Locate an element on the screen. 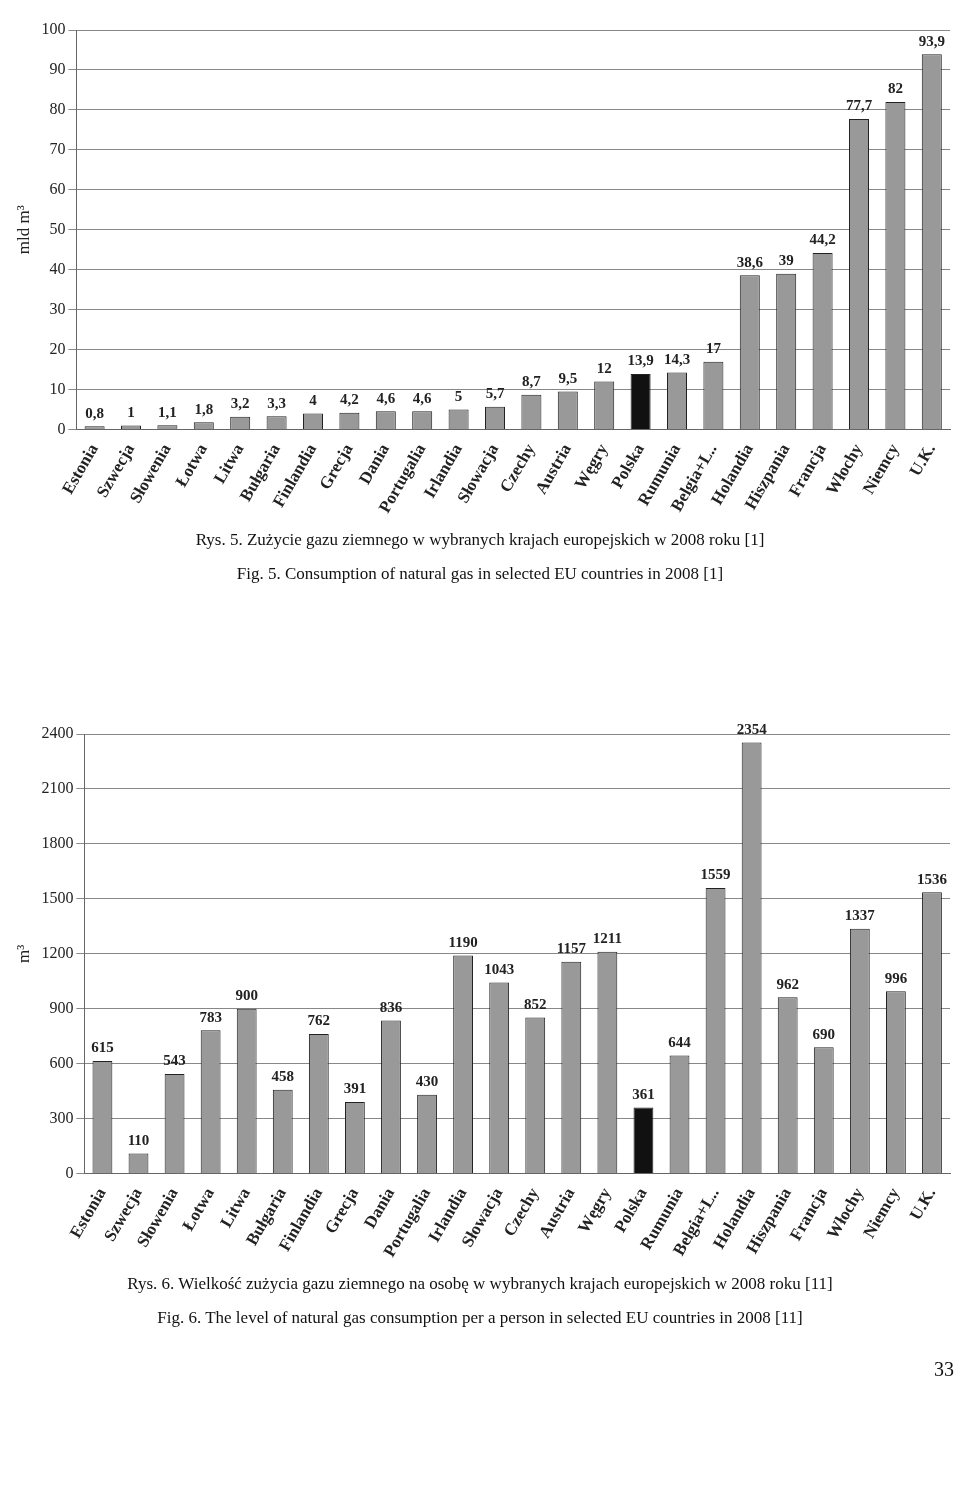 Image resolution: width=960 pixels, height=1505 pixels. data-label: 1536 is located at coordinates (932, 878).